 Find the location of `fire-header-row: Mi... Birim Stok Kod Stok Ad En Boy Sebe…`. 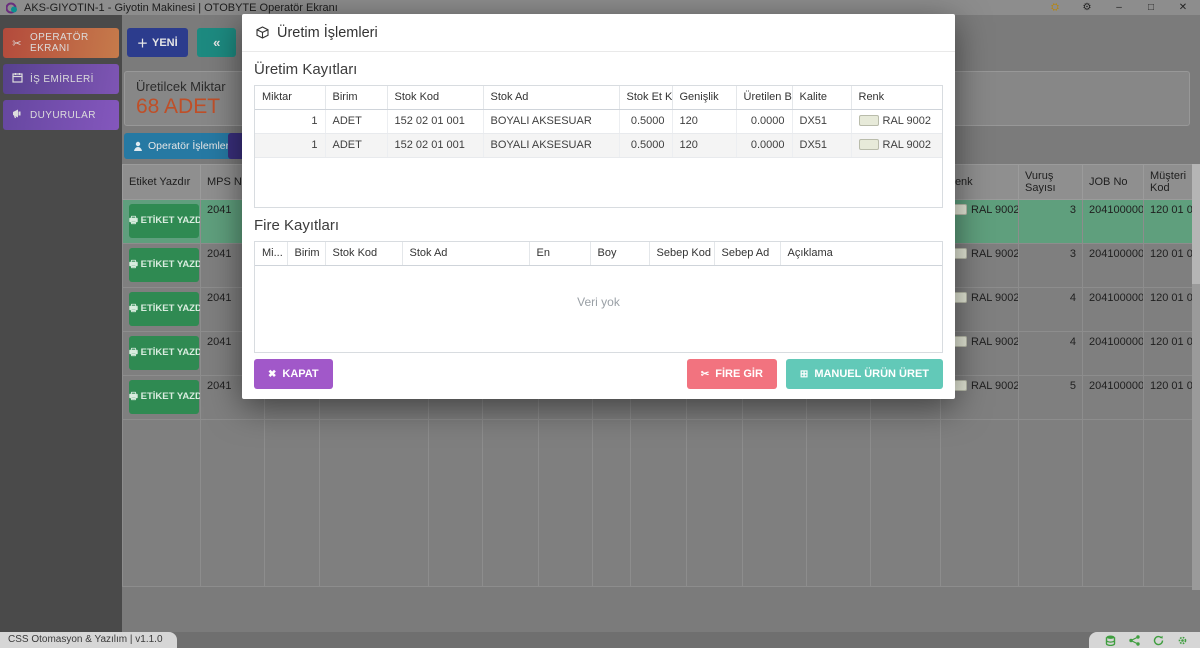

fire-header-row: Mi... Birim Stok Kod Stok Ad En Boy Sebe… is located at coordinates (598, 254).